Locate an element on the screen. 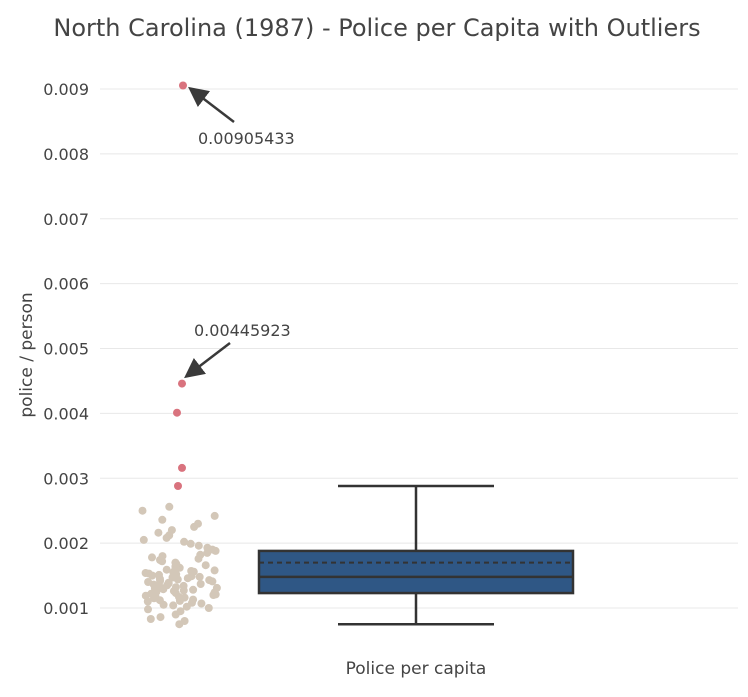 Image resolution: width=748 pixels, height=697 pixels. y-axis-label: police / person is located at coordinates (27, 354).